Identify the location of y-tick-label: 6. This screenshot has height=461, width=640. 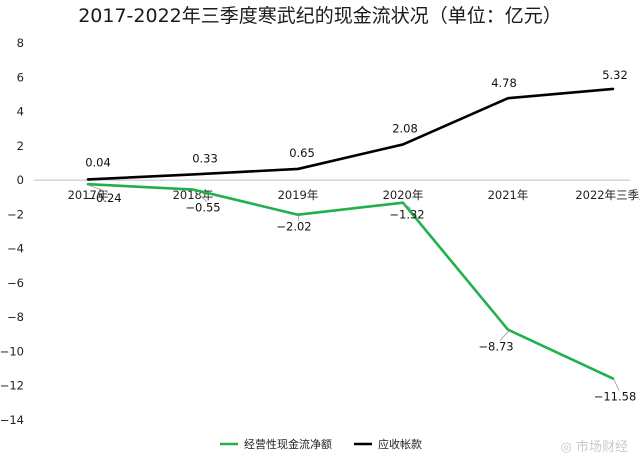
(20, 77).